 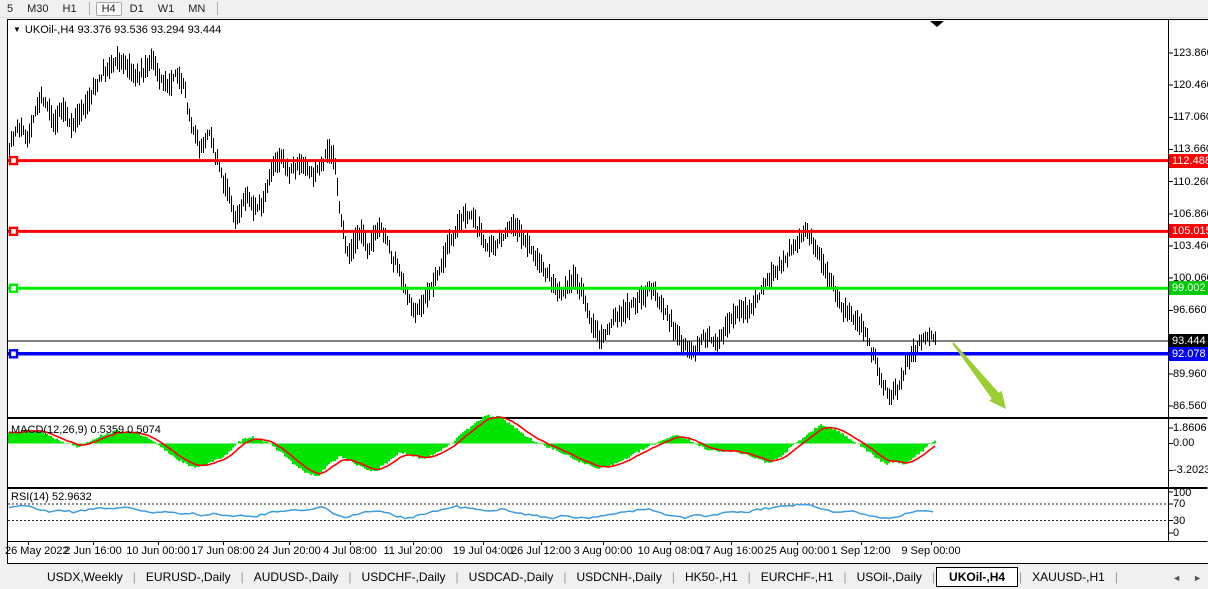 What do you see at coordinates (289, 551) in the screenshot?
I see `time-label: 24 Jun 20:00` at bounding box center [289, 551].